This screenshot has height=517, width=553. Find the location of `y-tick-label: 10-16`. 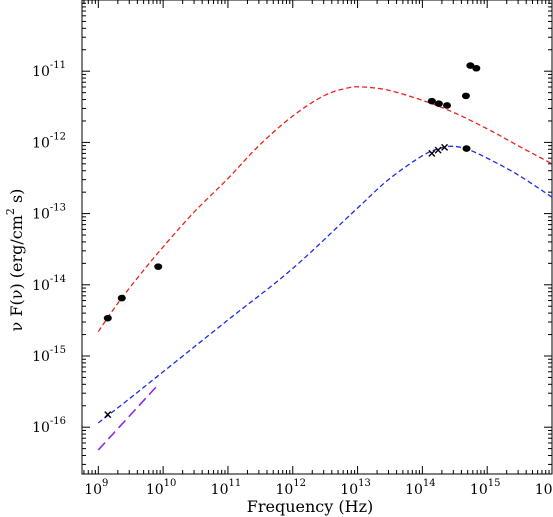

y-tick-label: 10-16 is located at coordinates (49, 426).